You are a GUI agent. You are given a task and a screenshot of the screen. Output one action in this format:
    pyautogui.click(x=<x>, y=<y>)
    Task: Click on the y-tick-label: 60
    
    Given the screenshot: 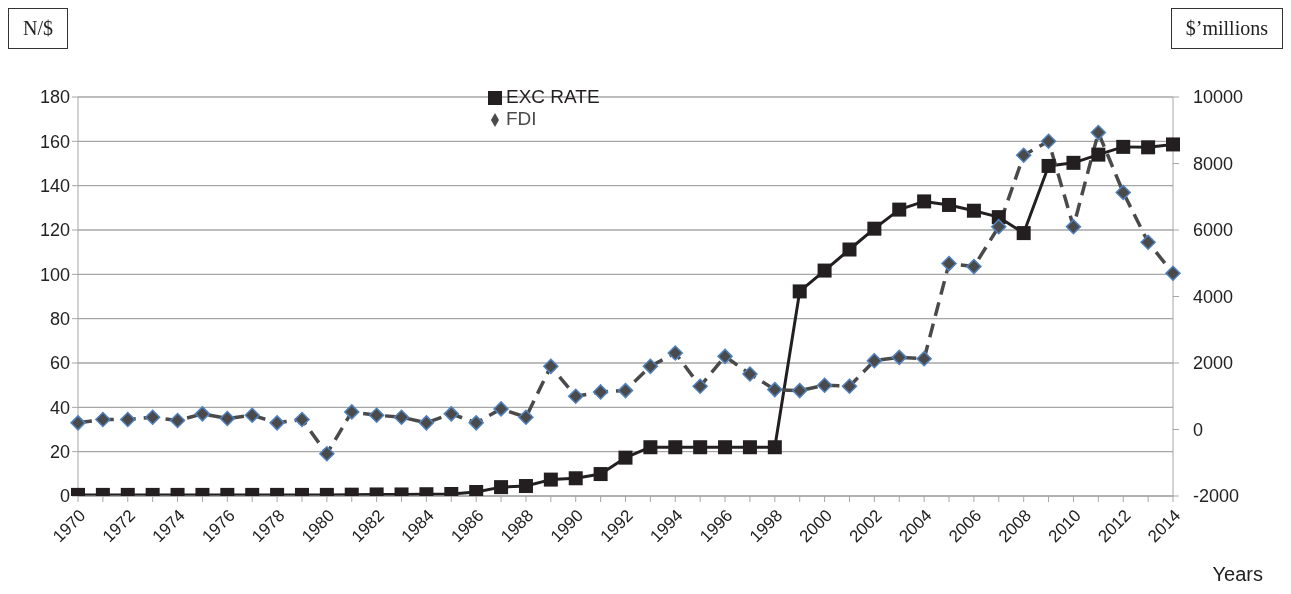 What is the action you would take?
    pyautogui.click(x=59, y=363)
    